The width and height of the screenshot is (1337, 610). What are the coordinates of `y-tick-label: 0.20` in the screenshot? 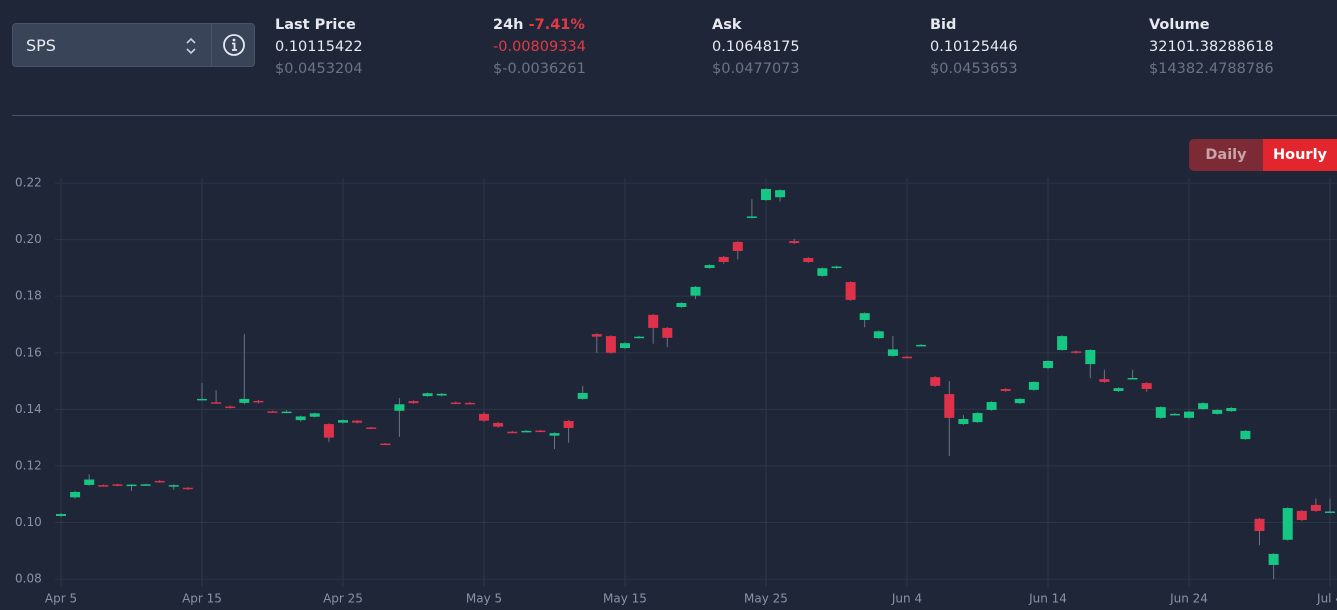 It's located at (28, 239).